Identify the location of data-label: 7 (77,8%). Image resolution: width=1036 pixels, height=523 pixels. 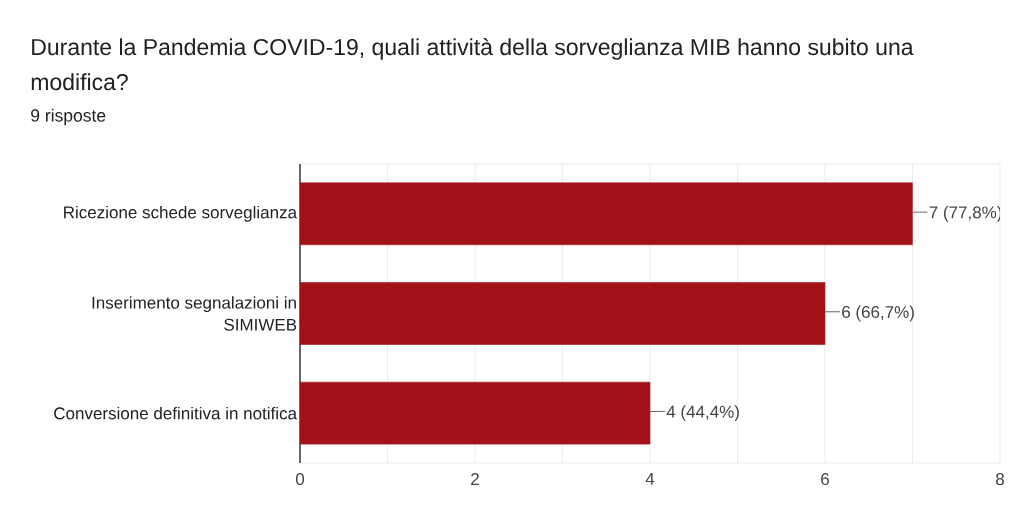
(965, 213).